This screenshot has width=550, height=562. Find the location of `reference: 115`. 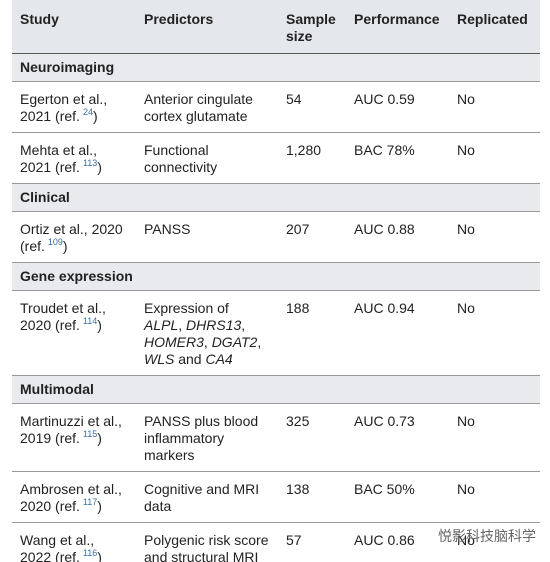

reference: 115 is located at coordinates (90, 434).